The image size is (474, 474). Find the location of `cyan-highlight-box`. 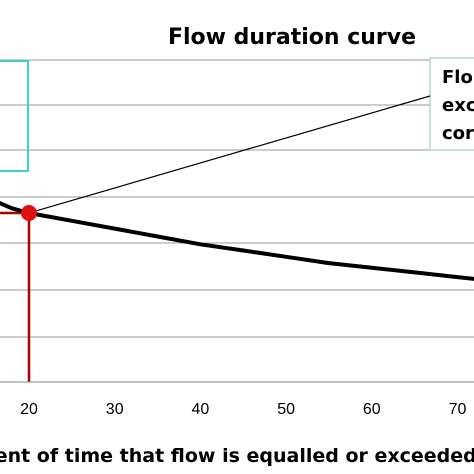

cyan-highlight-box is located at coordinates (14, 116).